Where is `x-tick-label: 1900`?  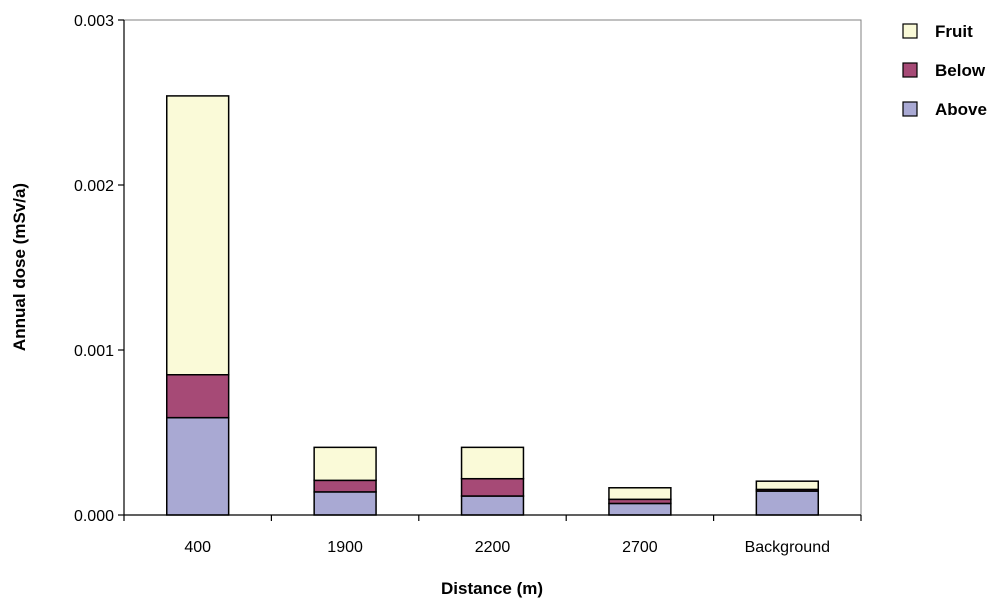
x-tick-label: 1900 is located at coordinates (345, 547).